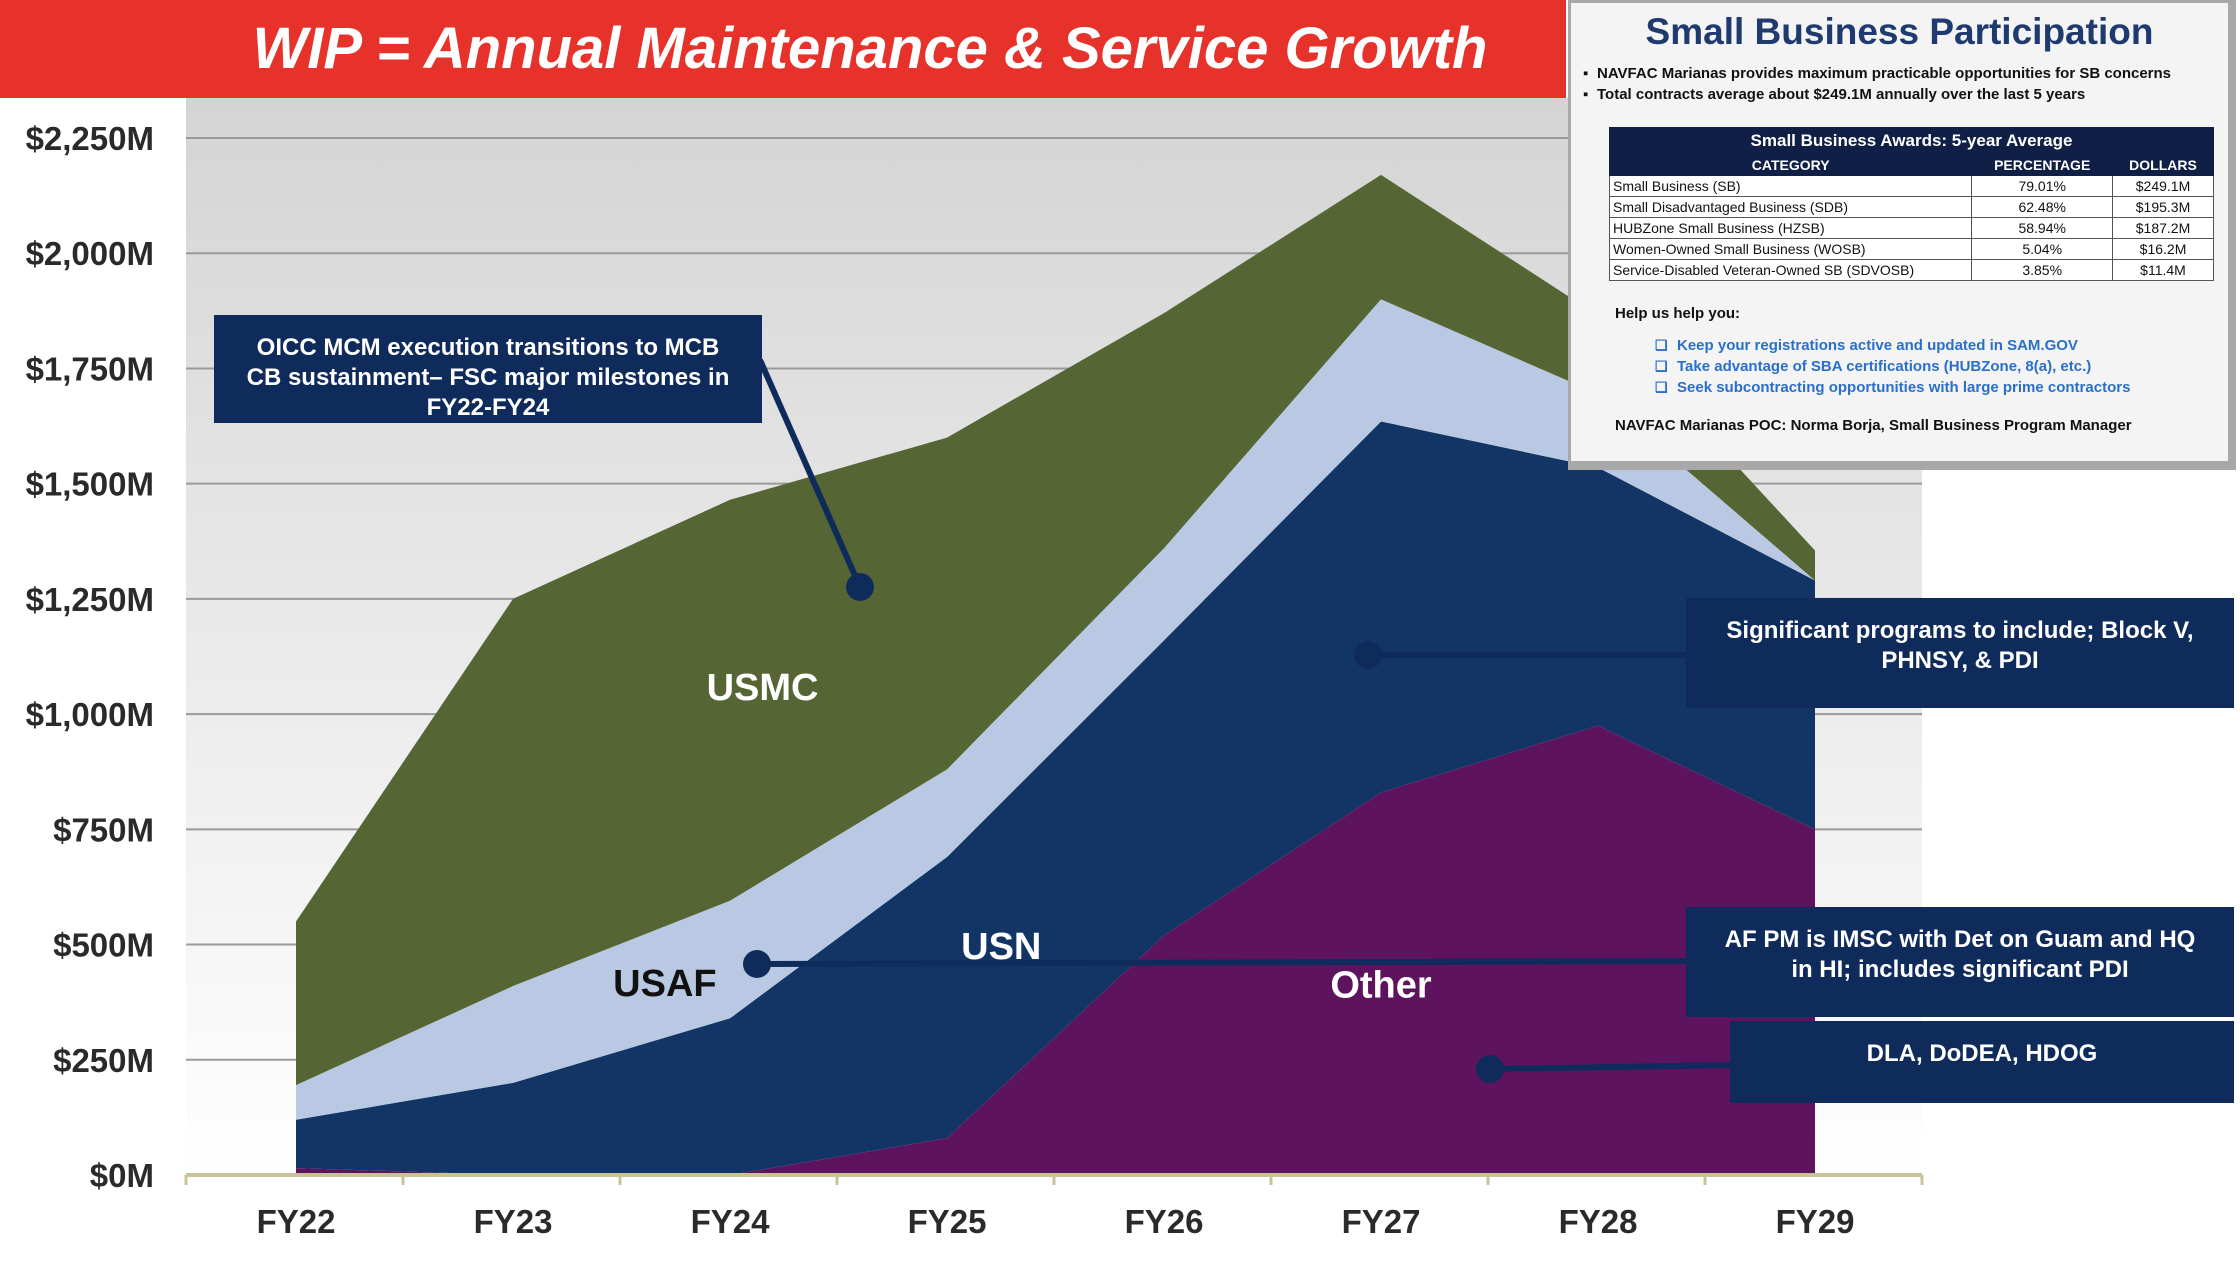  What do you see at coordinates (1490, 1069) in the screenshot?
I see `leader-dot-other` at bounding box center [1490, 1069].